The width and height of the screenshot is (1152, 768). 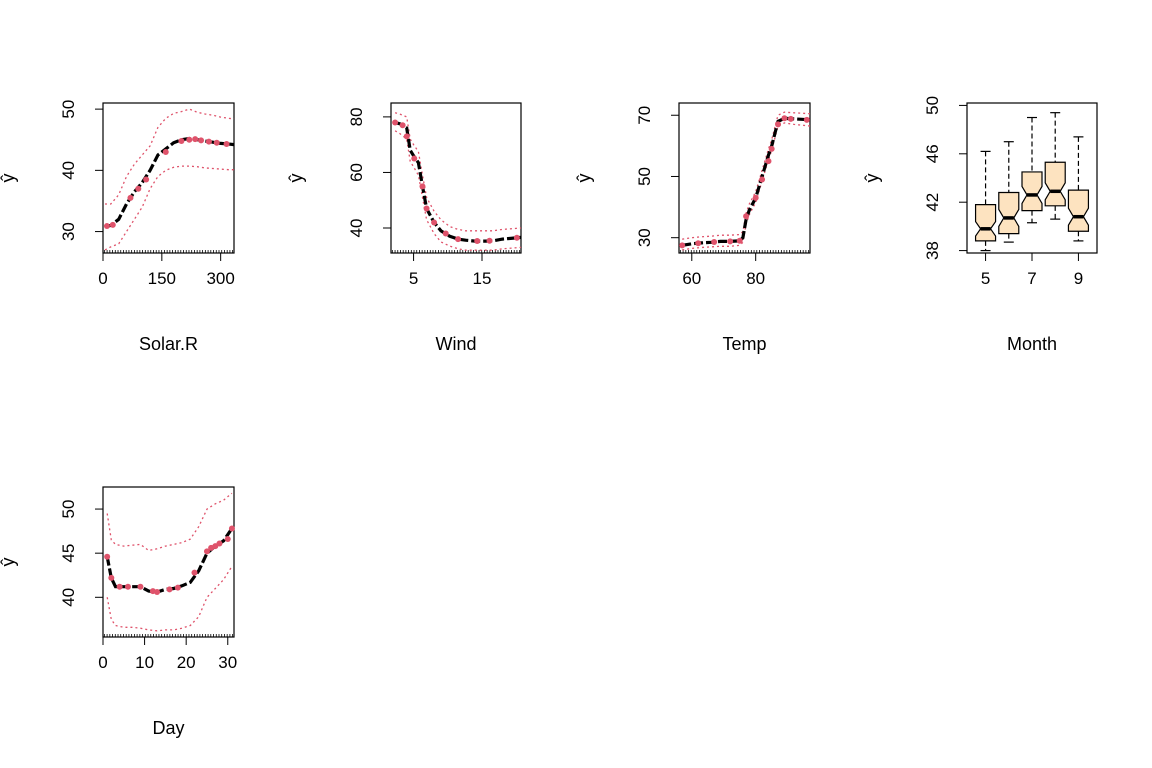 I want to click on panel-1: 5 15 40 60 80 Wind ŷ, so click(x=404, y=228).